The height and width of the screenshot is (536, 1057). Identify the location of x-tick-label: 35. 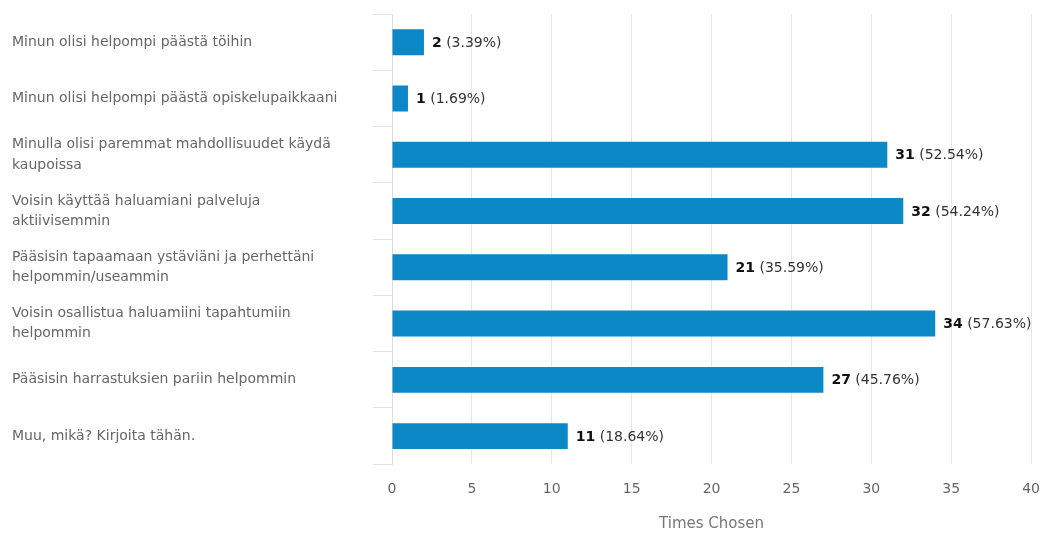
(951, 488).